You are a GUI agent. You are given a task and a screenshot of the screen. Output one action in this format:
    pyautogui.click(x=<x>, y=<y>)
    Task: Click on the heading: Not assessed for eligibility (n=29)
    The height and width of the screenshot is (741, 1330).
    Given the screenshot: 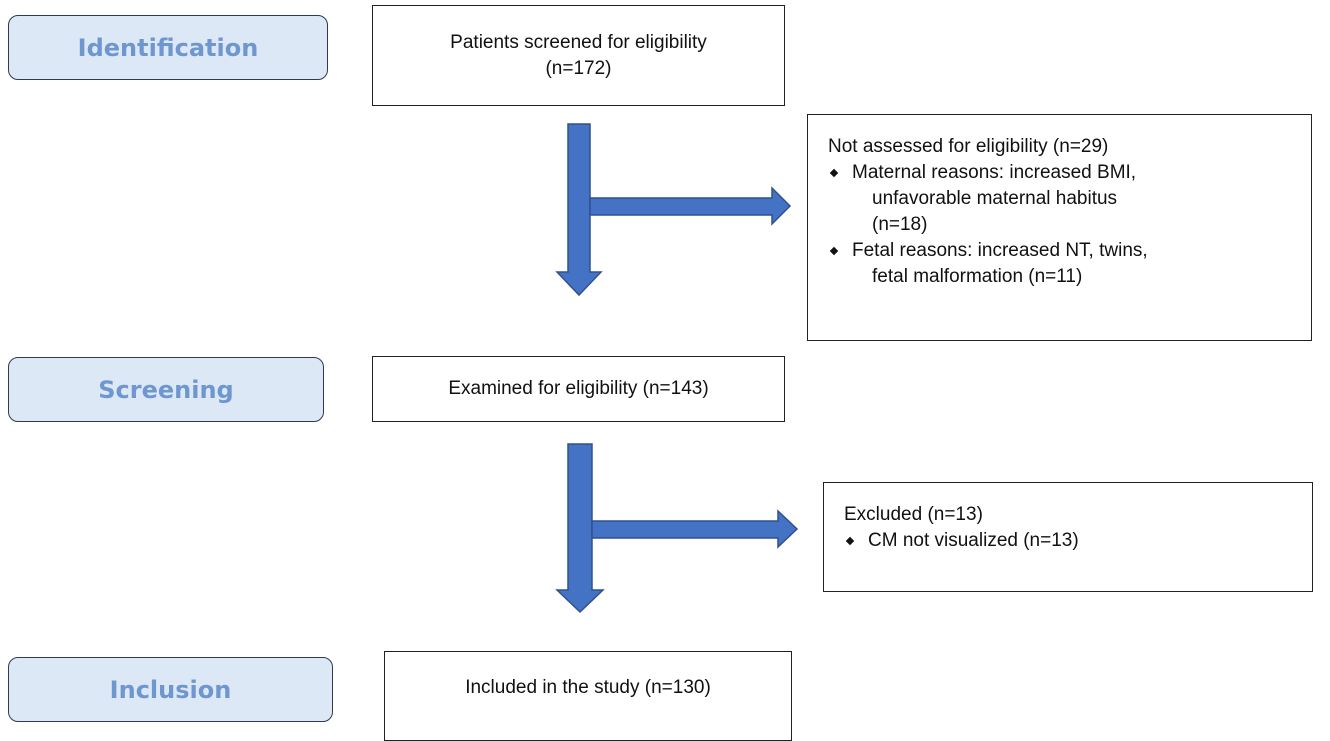 What is the action you would take?
    pyautogui.click(x=968, y=146)
    